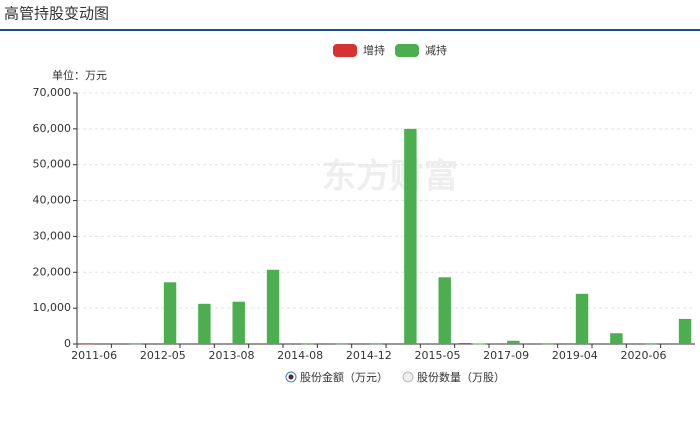 Image resolution: width=700 pixels, height=423 pixels. I want to click on radio-label: 股份金额（万元）, so click(344, 377).